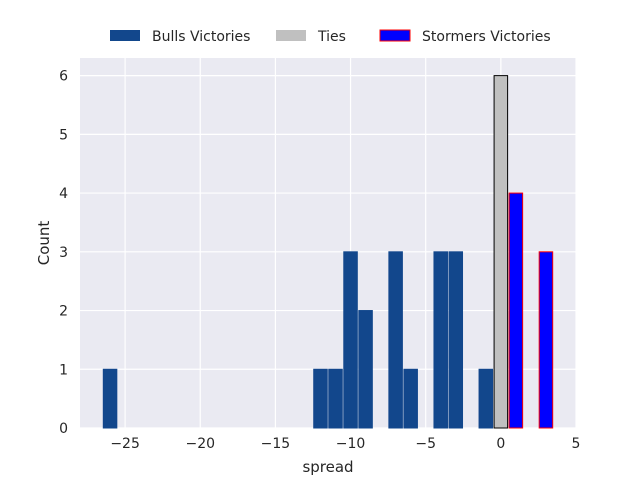  Describe the element at coordinates (276, 444) in the screenshot. I see `x-tick-label: −15` at that location.